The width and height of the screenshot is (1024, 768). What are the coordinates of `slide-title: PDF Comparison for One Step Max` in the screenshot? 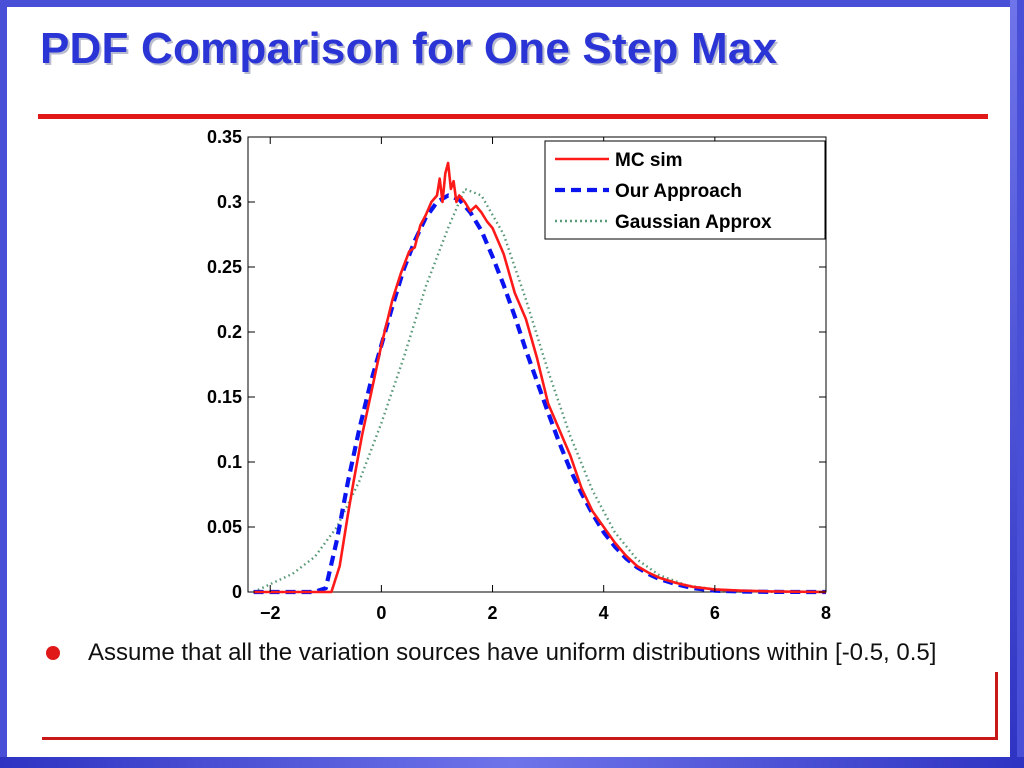 It's located at (409, 48).